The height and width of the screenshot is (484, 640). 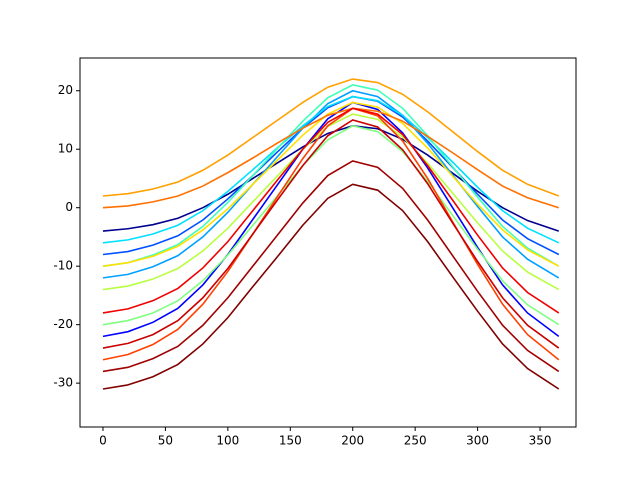 What do you see at coordinates (65, 149) in the screenshot?
I see `y-tick-label: 10` at bounding box center [65, 149].